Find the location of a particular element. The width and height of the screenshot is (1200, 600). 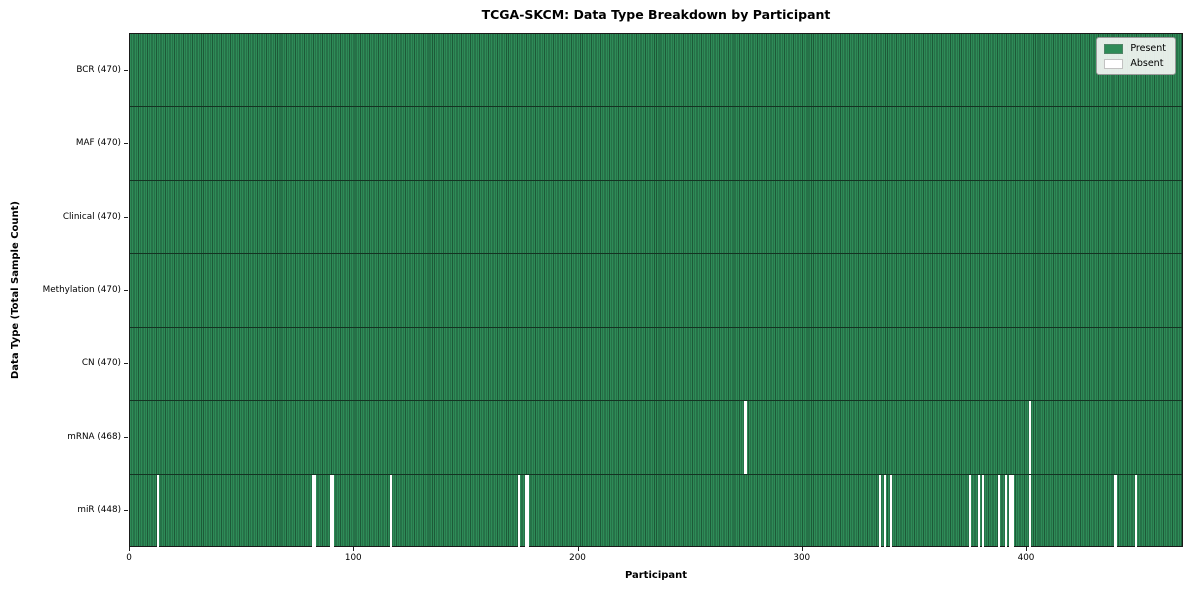

y-tick-label-Methylation: Methylation (470) is located at coordinates (81, 290).